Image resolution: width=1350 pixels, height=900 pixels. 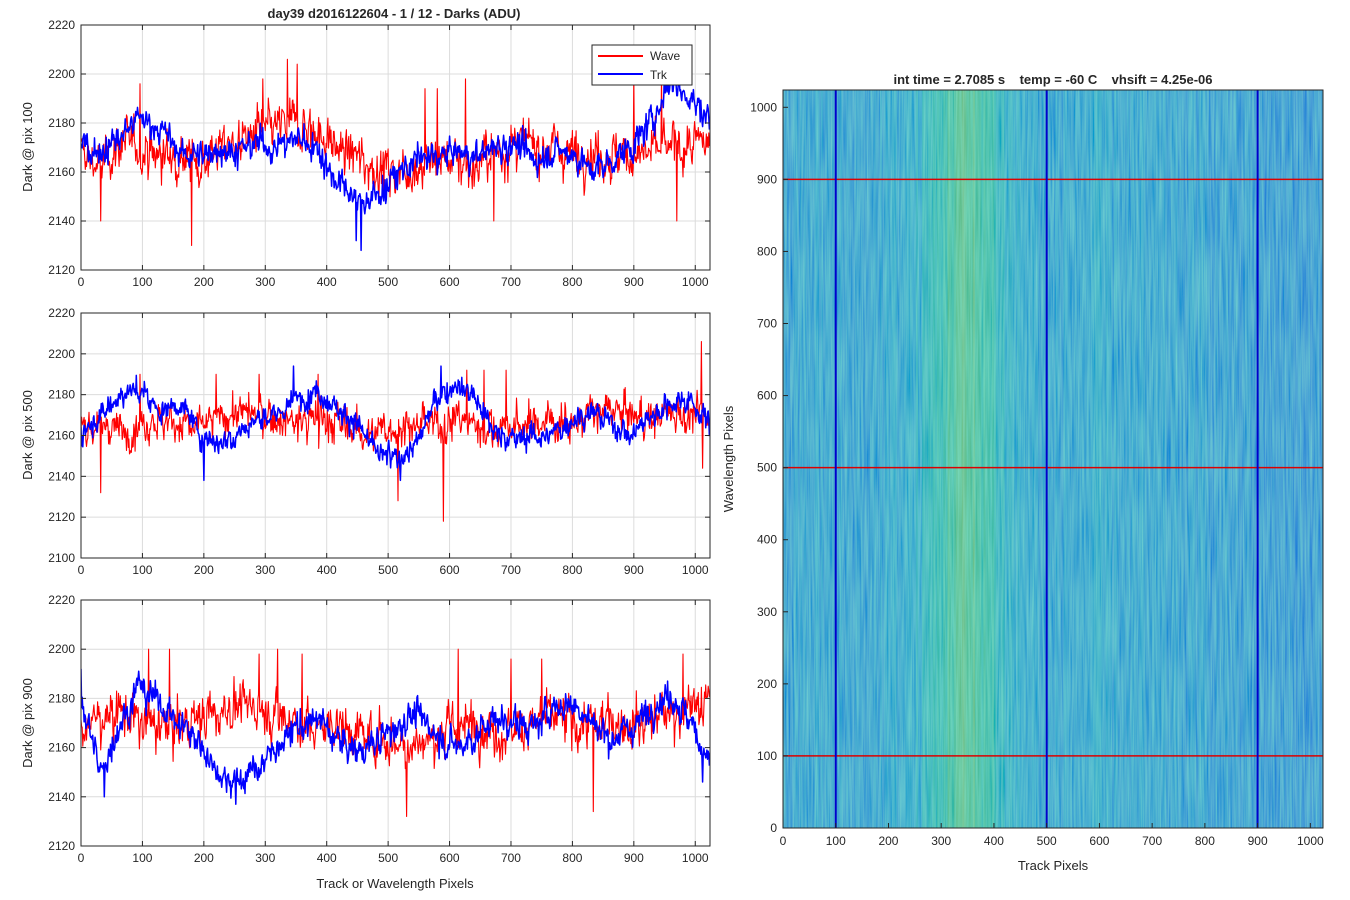 What do you see at coordinates (61, 313) in the screenshot?
I see `y-tick-label: 2220` at bounding box center [61, 313].